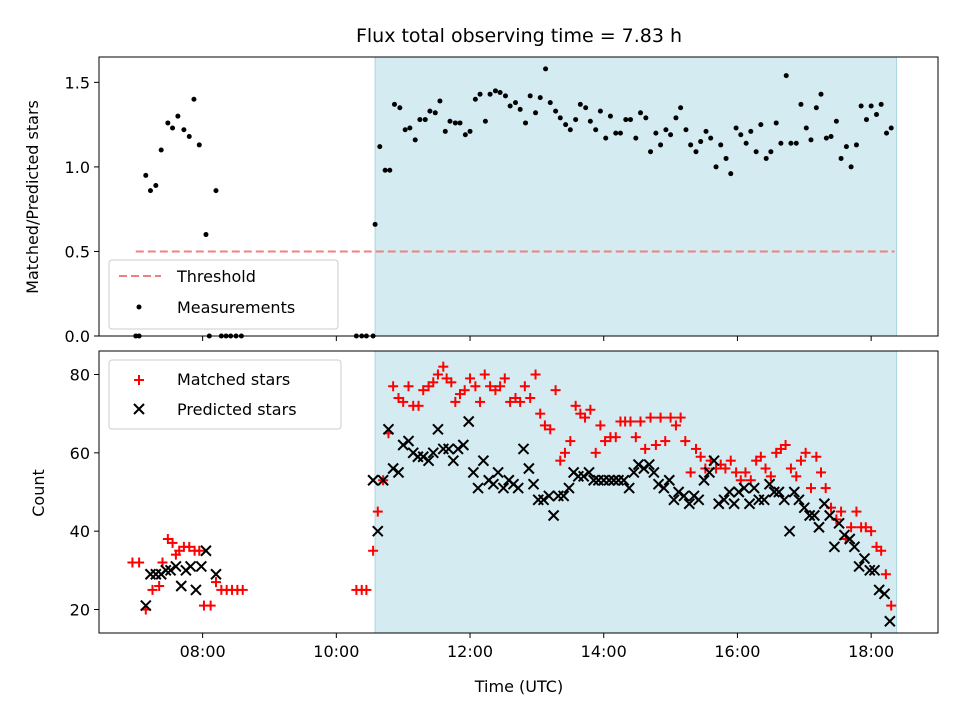 This screenshot has width=960, height=720. What do you see at coordinates (139, 307) in the screenshot?
I see `measurements-legend-swatch` at bounding box center [139, 307].